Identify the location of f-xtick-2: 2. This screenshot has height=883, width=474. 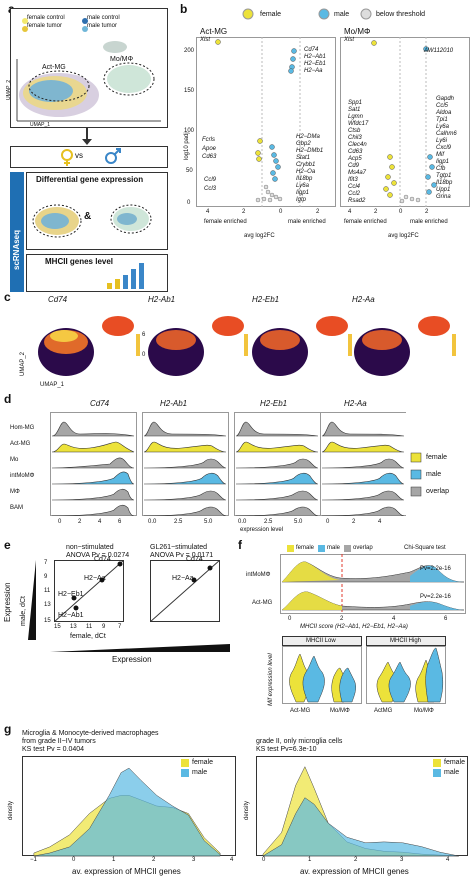
(342, 619).